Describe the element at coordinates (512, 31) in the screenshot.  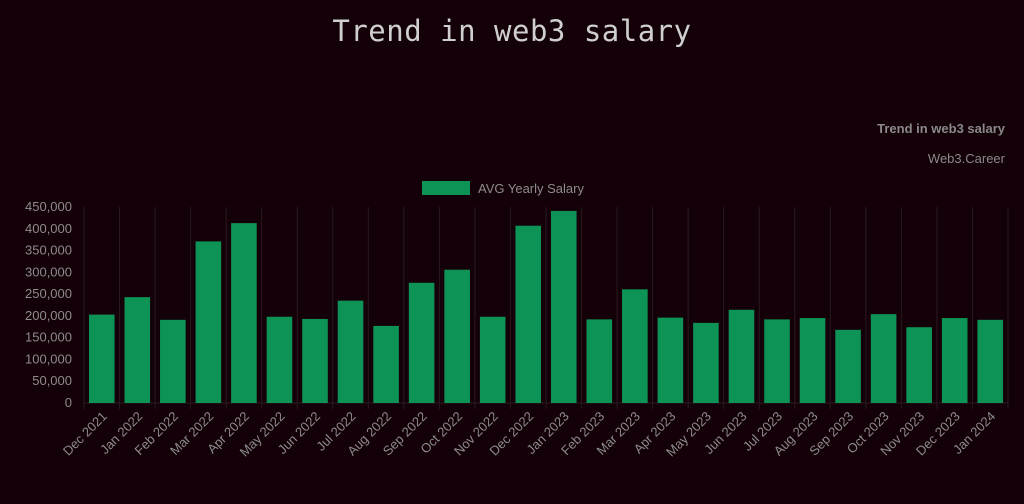
I see `page-title: Trend in web3 salary` at that location.